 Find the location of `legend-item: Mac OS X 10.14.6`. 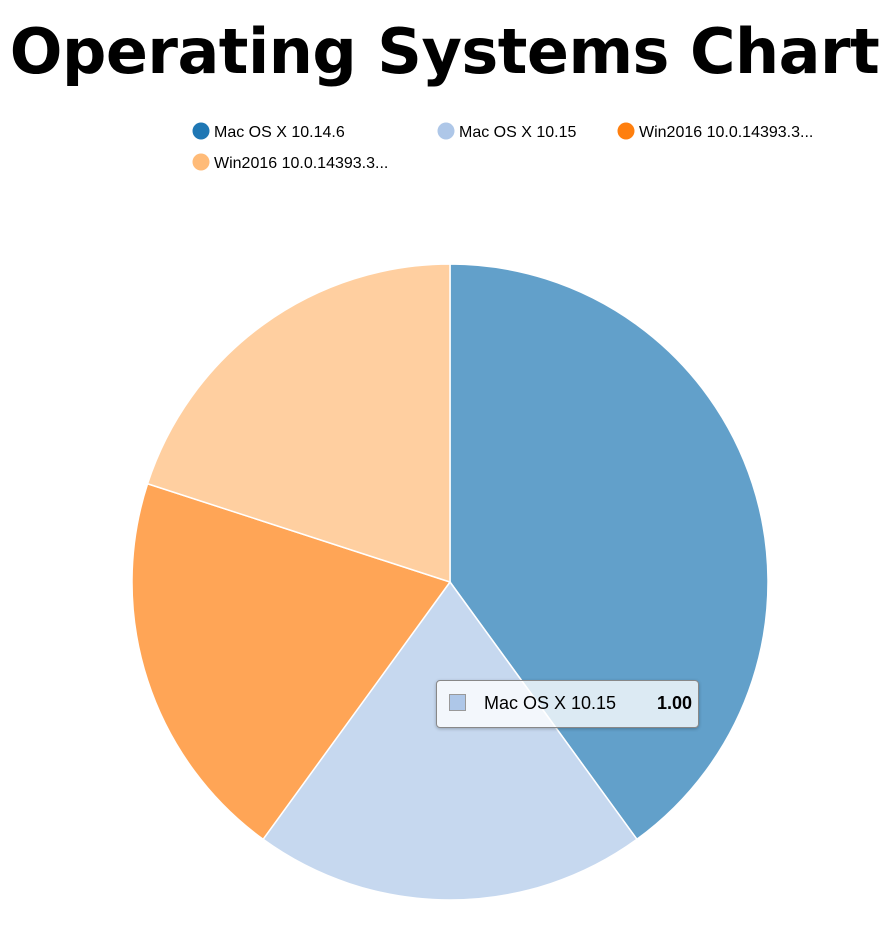

legend-item: Mac OS X 10.14.6 is located at coordinates (268, 132).